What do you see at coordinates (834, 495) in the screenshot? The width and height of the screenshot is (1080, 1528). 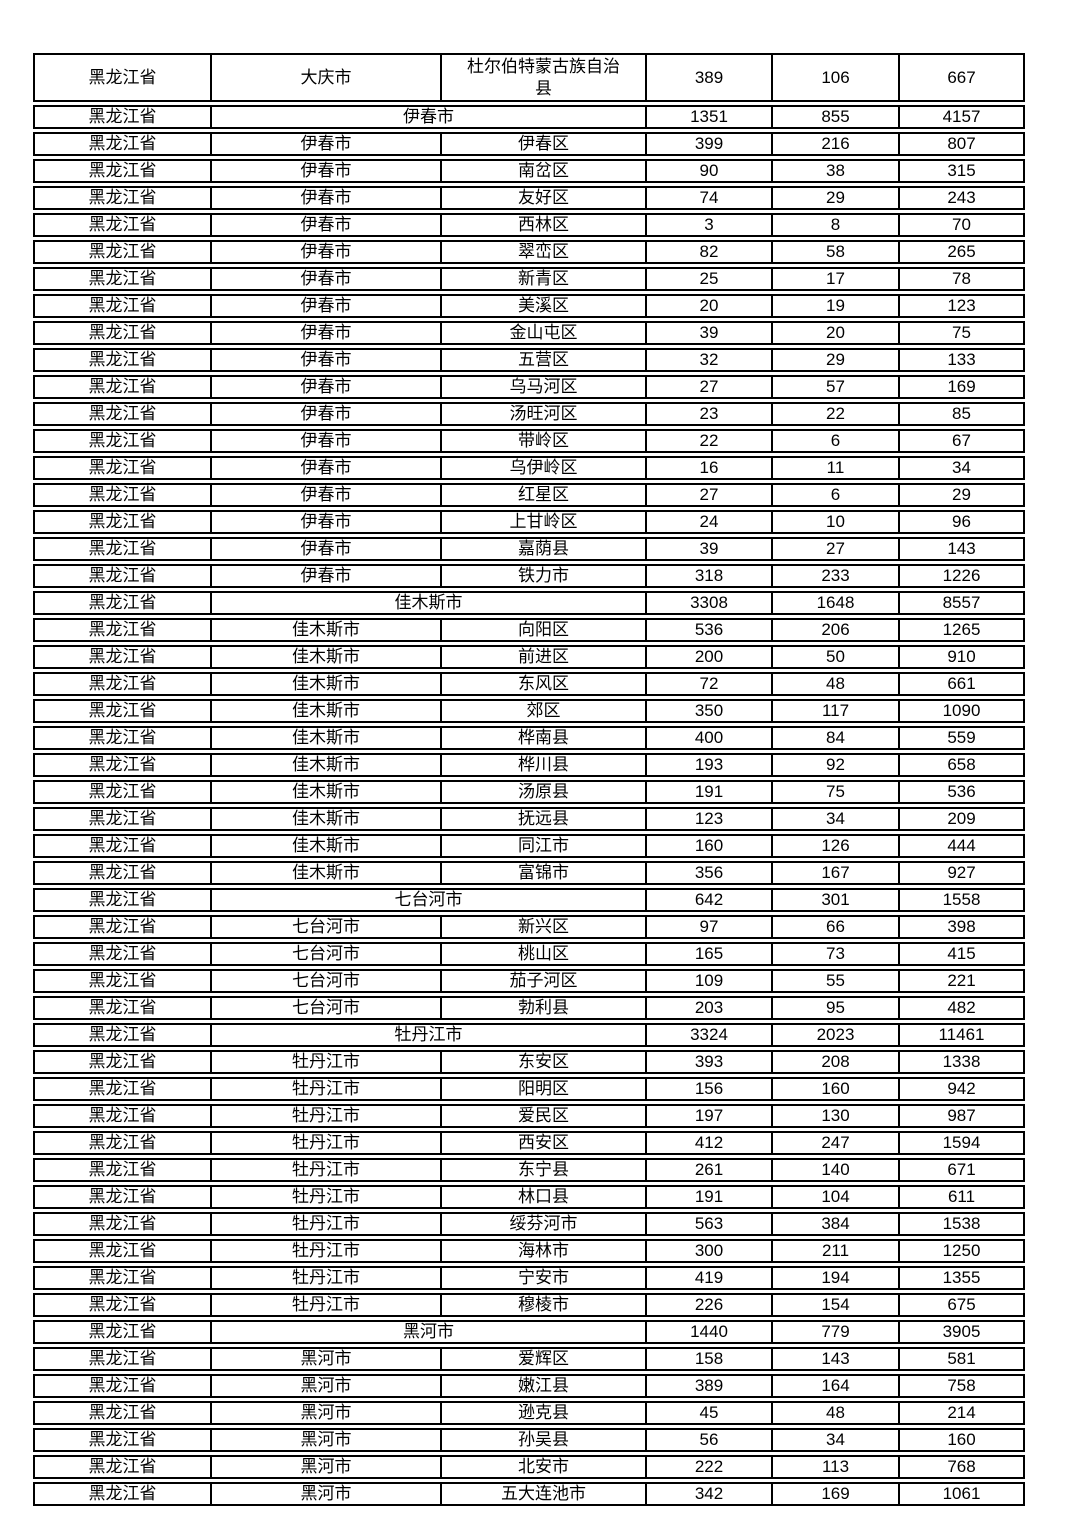 I see `value-cell: 6` at bounding box center [834, 495].